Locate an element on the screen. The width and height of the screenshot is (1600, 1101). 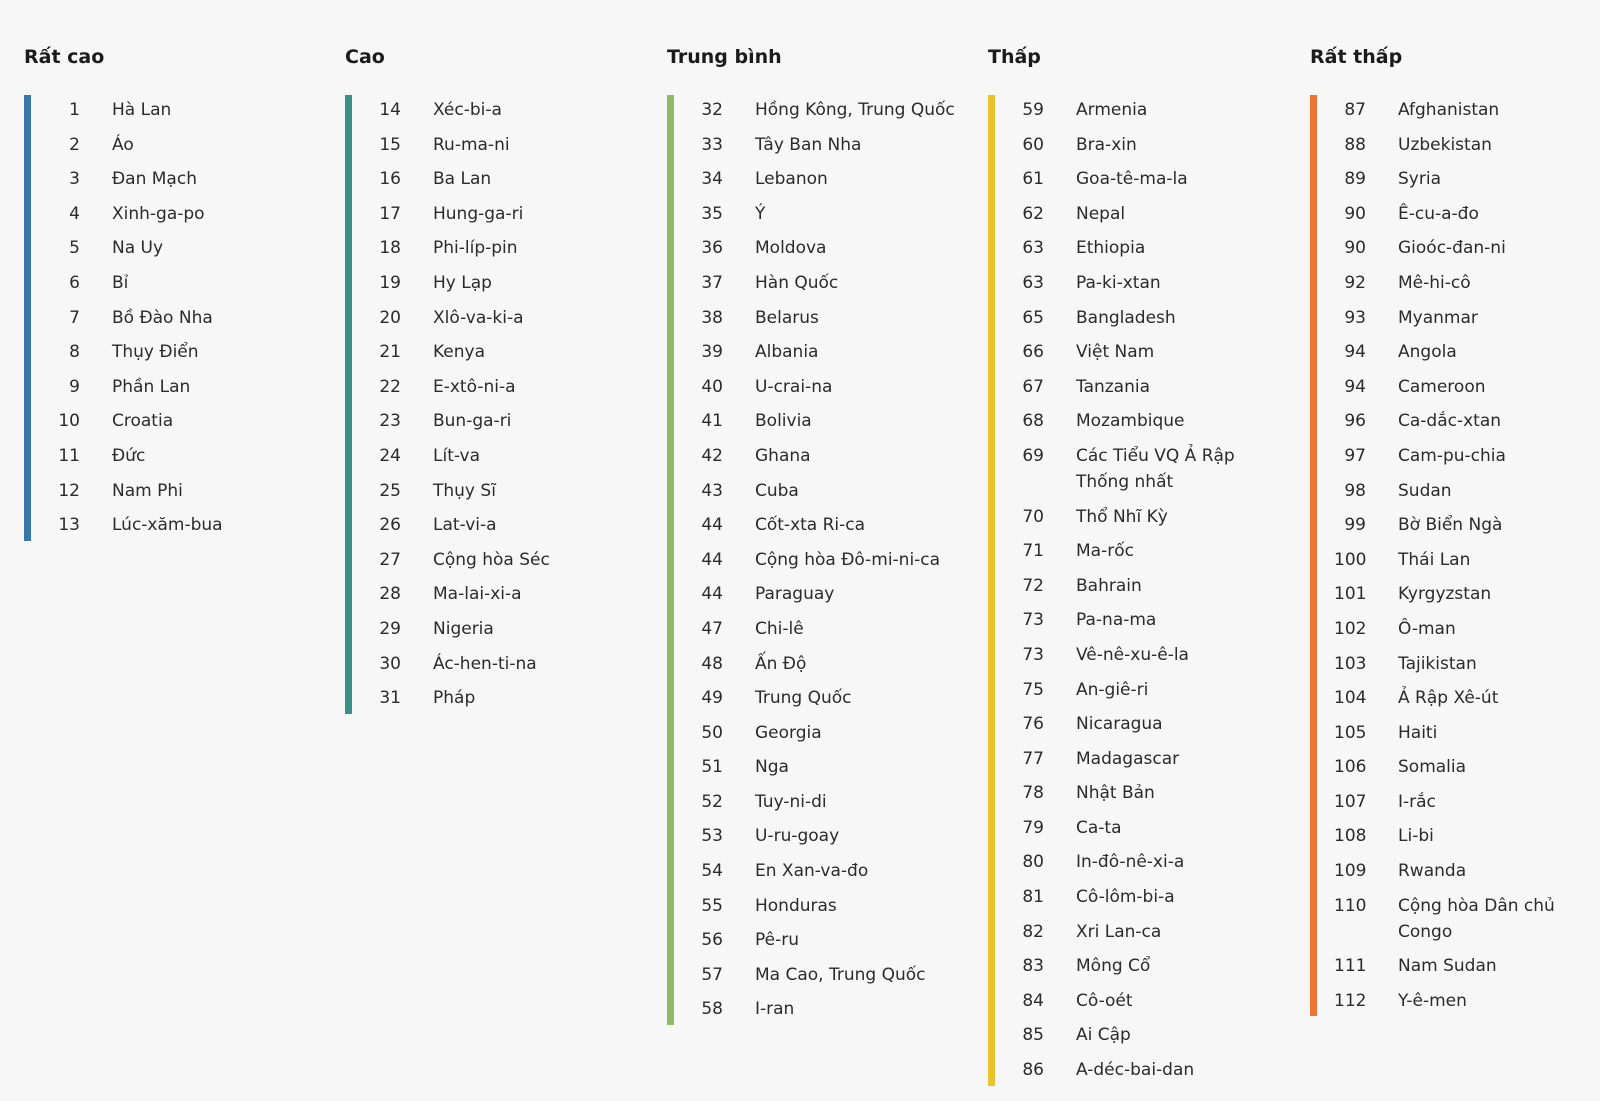
country-row: 88 Uzbekistan is located at coordinates (1455, 145).